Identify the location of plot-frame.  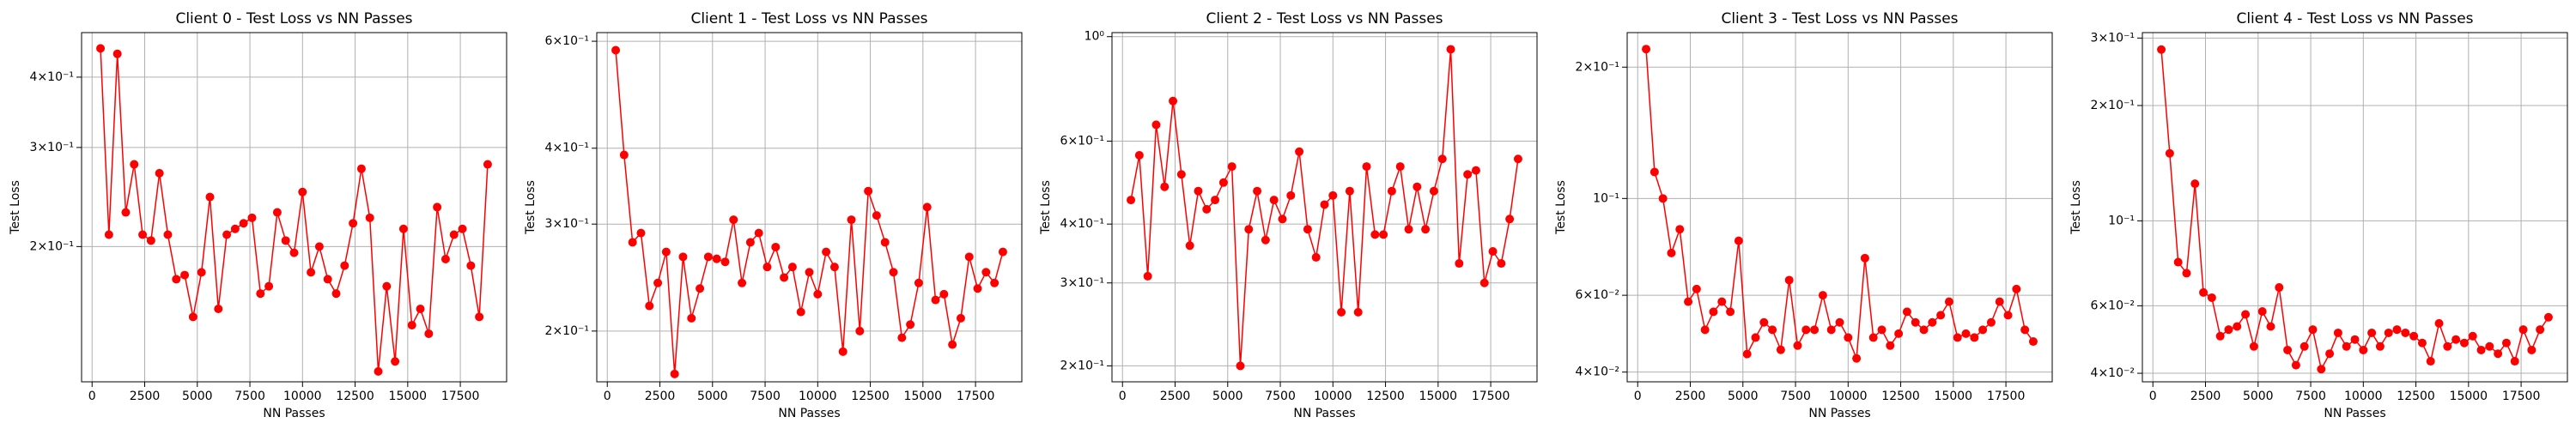
(1839, 207).